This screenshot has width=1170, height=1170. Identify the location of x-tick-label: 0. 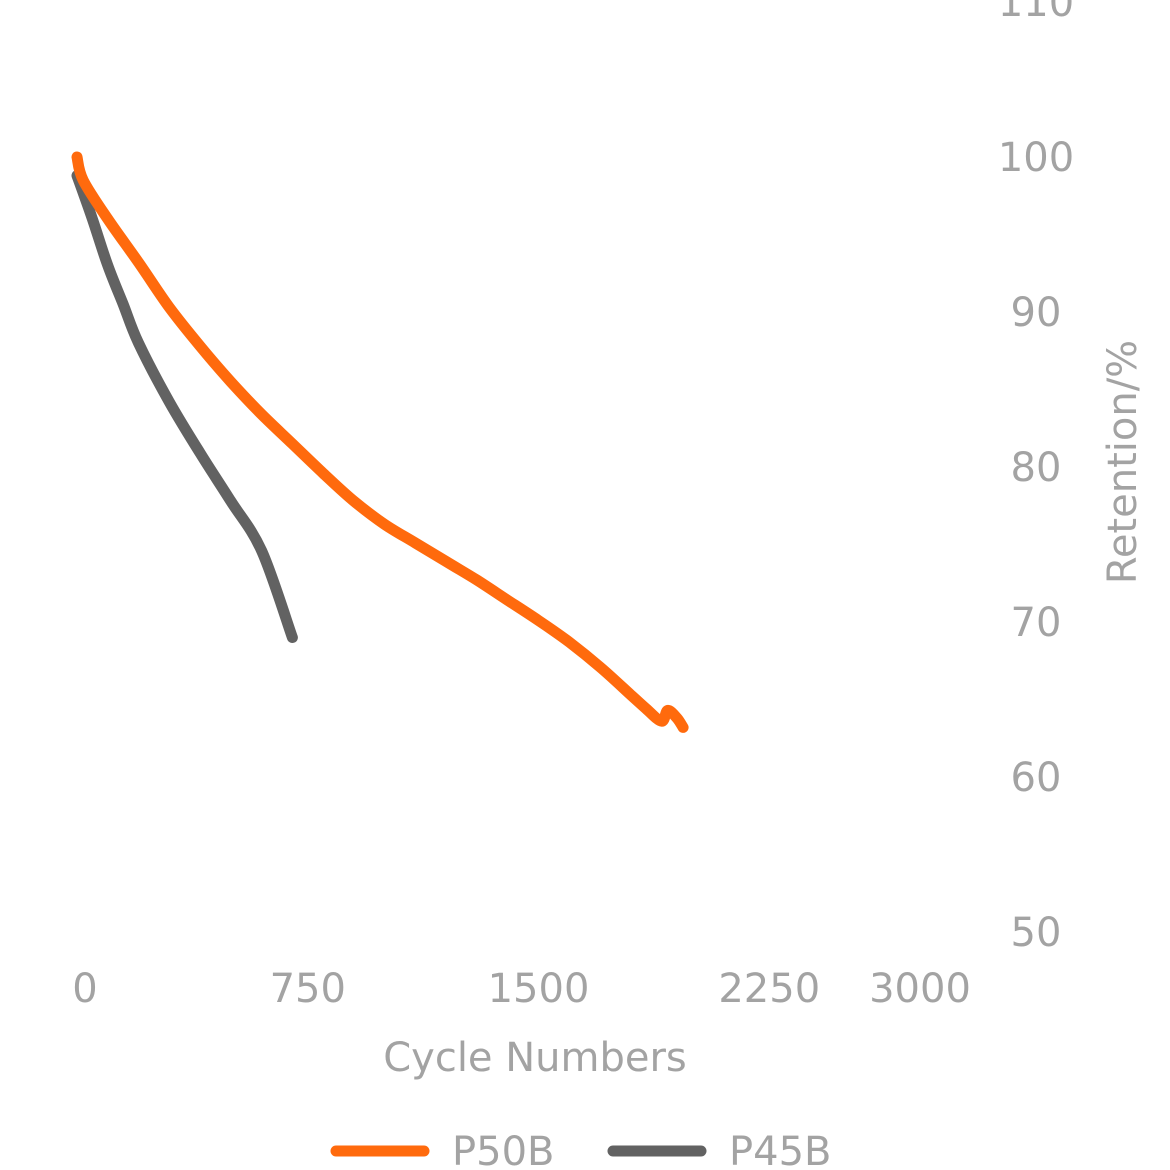
(84, 989).